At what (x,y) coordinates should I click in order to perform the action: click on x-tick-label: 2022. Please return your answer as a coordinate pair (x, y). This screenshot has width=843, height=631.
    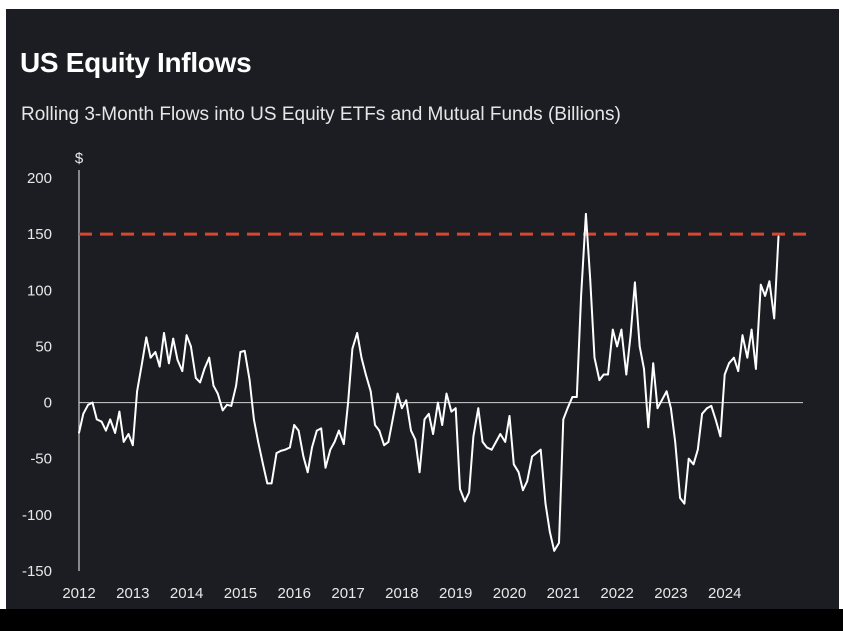
    Looking at the image, I should click on (616, 593).